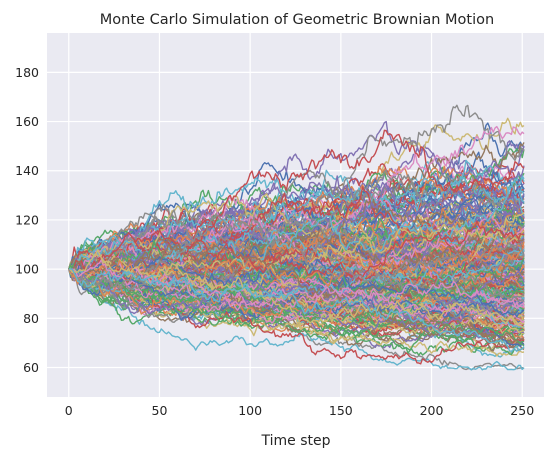 This screenshot has width=554, height=457. I want to click on y-tick-label: 80, so click(31, 318).